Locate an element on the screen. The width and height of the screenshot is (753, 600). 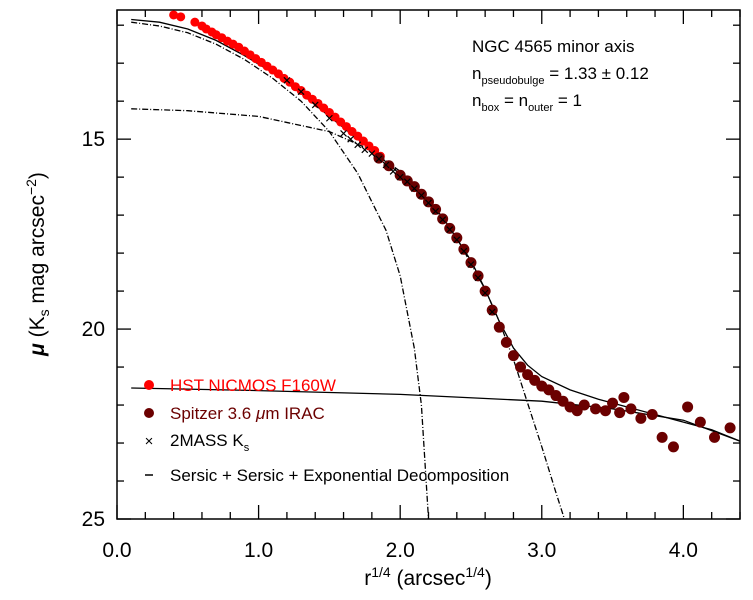
legend-marker-hst is located at coordinates (149, 385).